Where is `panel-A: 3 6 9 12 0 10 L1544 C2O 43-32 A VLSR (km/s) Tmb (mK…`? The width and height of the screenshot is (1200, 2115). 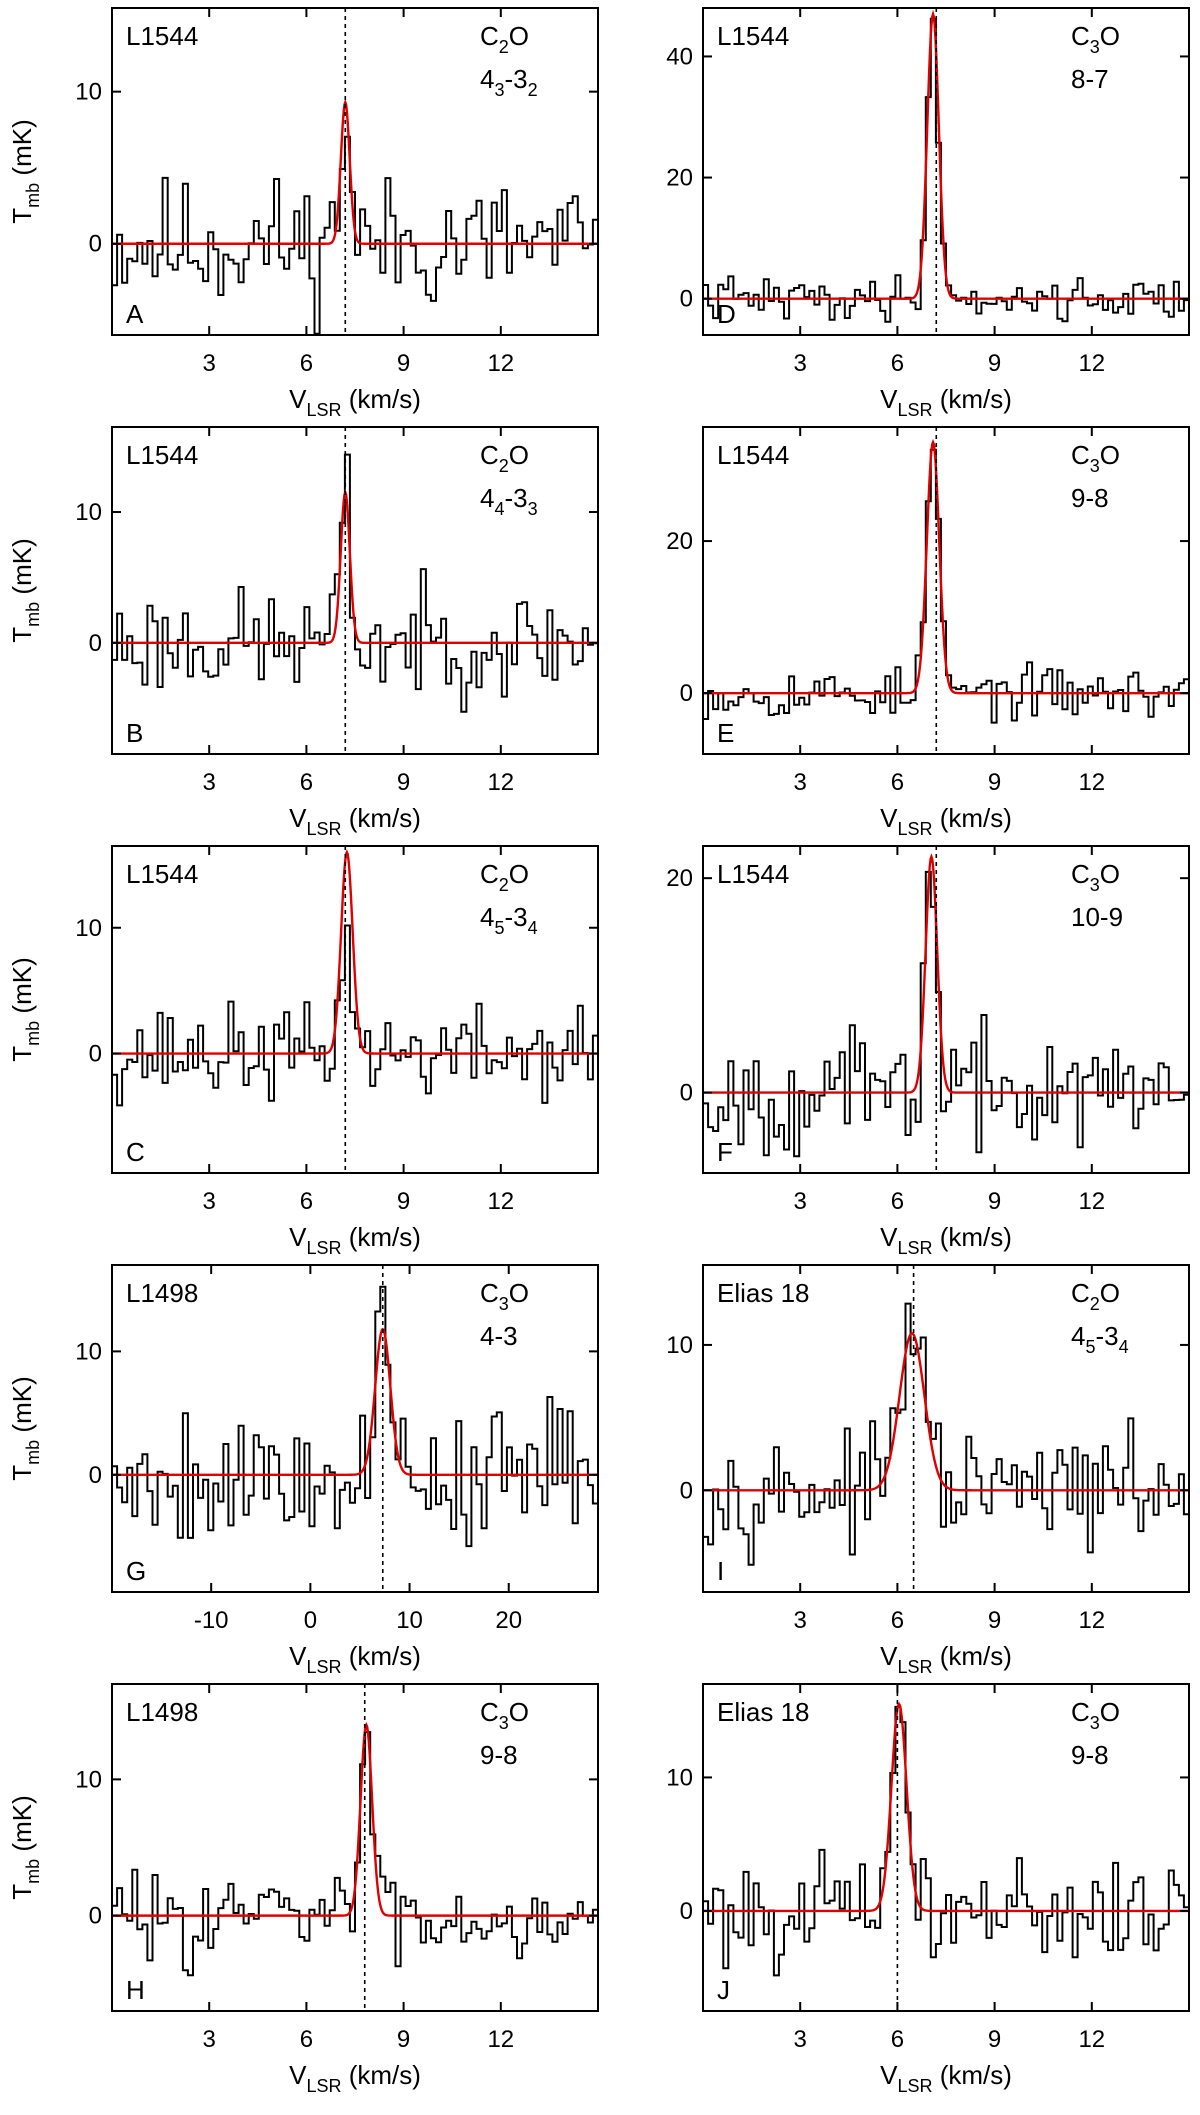 panel-A: 3 6 9 12 0 10 L1544 C2O 43-32 A VLSR (km/s) Tmb (mK… is located at coordinates (303, 213).